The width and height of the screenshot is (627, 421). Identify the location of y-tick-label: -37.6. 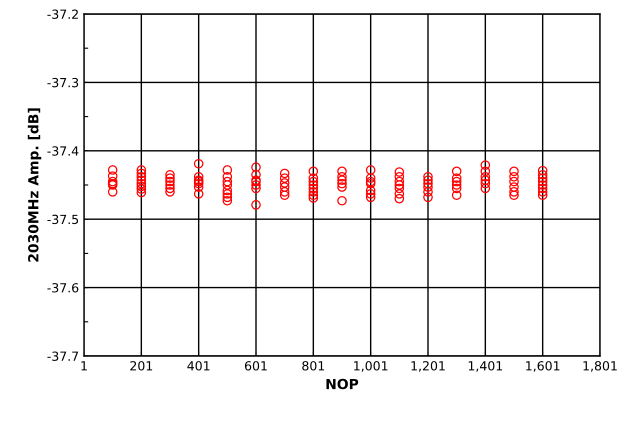
(62, 288).